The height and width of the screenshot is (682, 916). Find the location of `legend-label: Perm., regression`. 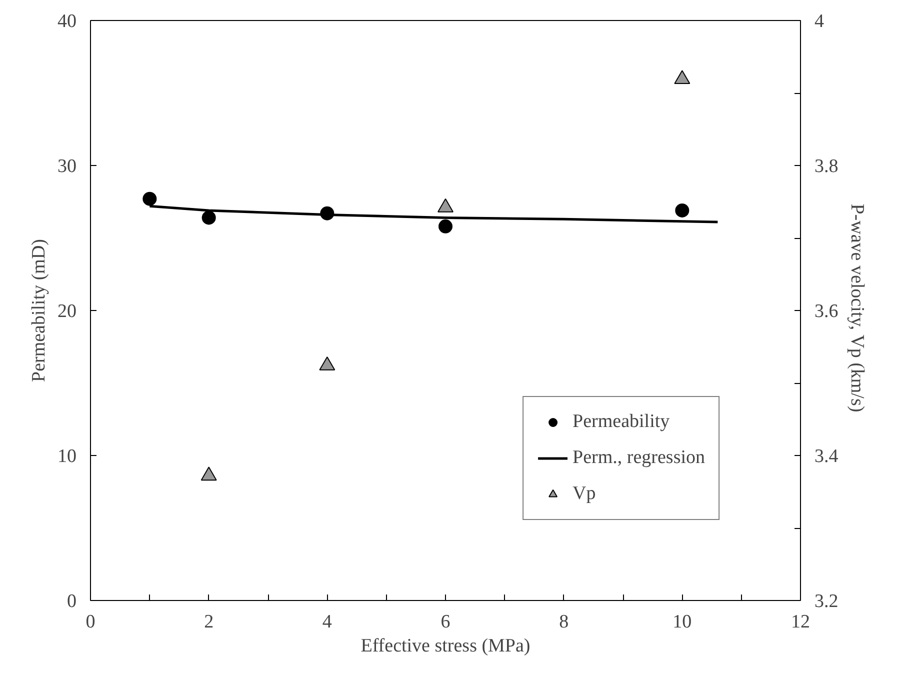

legend-label: Perm., regression is located at coordinates (638, 458).